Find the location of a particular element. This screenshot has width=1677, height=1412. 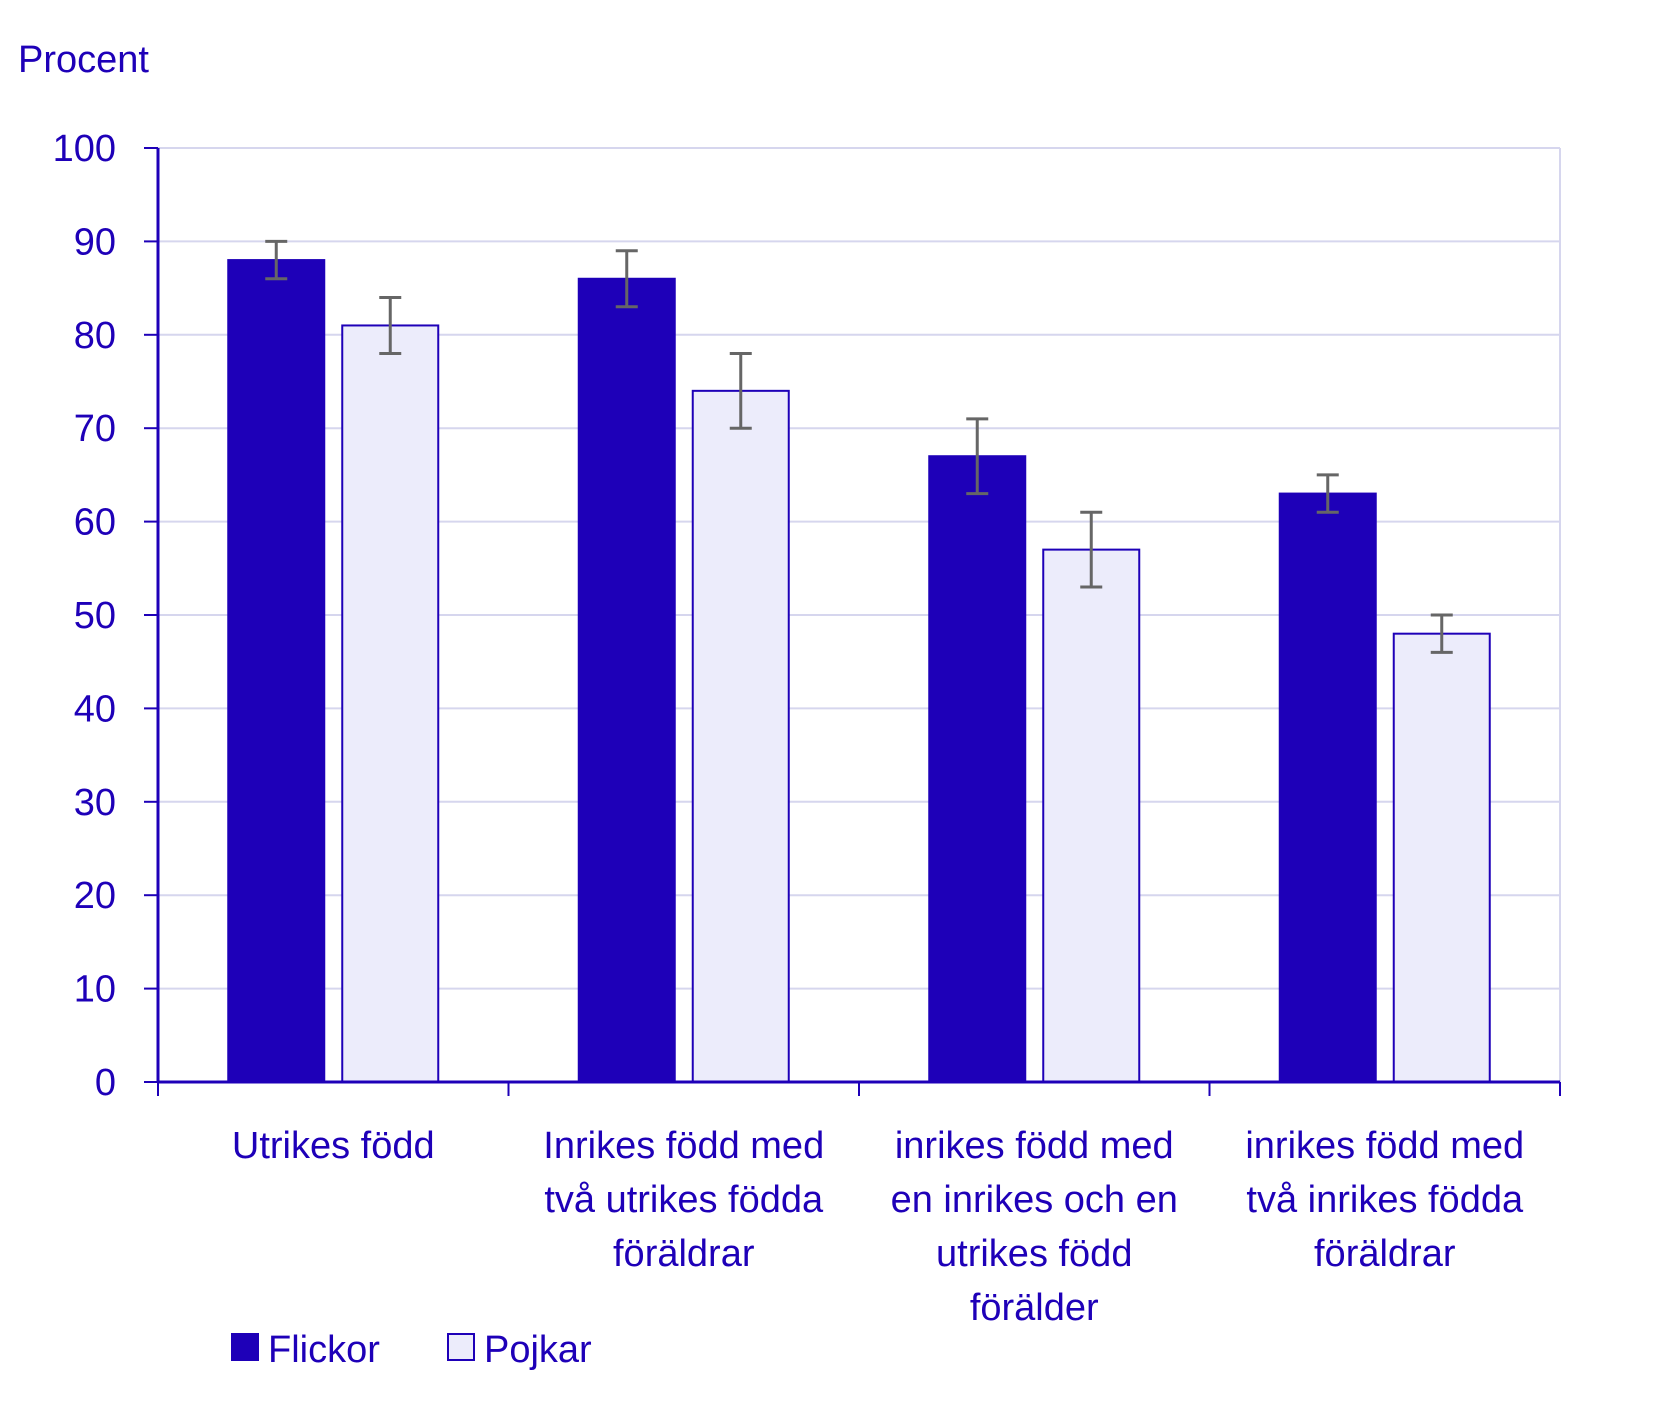

y-tick-label: 100 is located at coordinates (84, 149).